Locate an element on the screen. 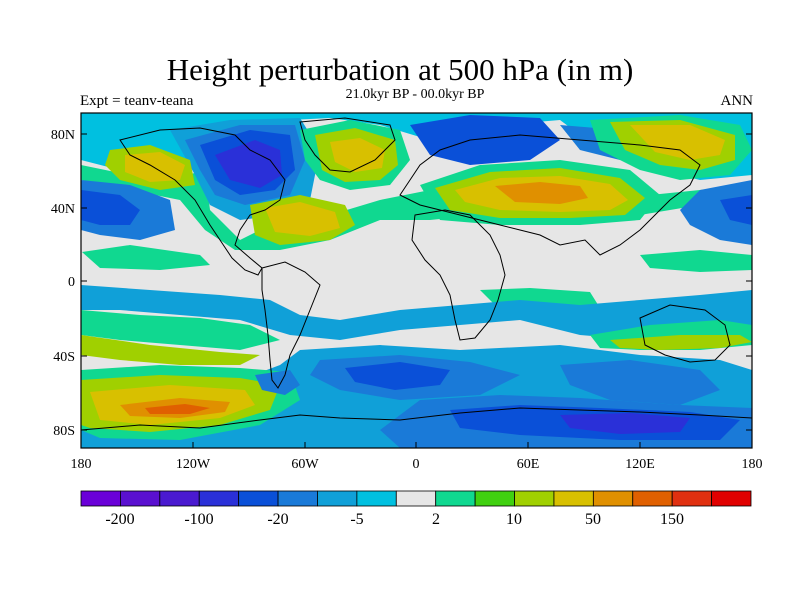 The height and width of the screenshot is (600, 800). colorbar-tick-label: 150 is located at coordinates (672, 519).